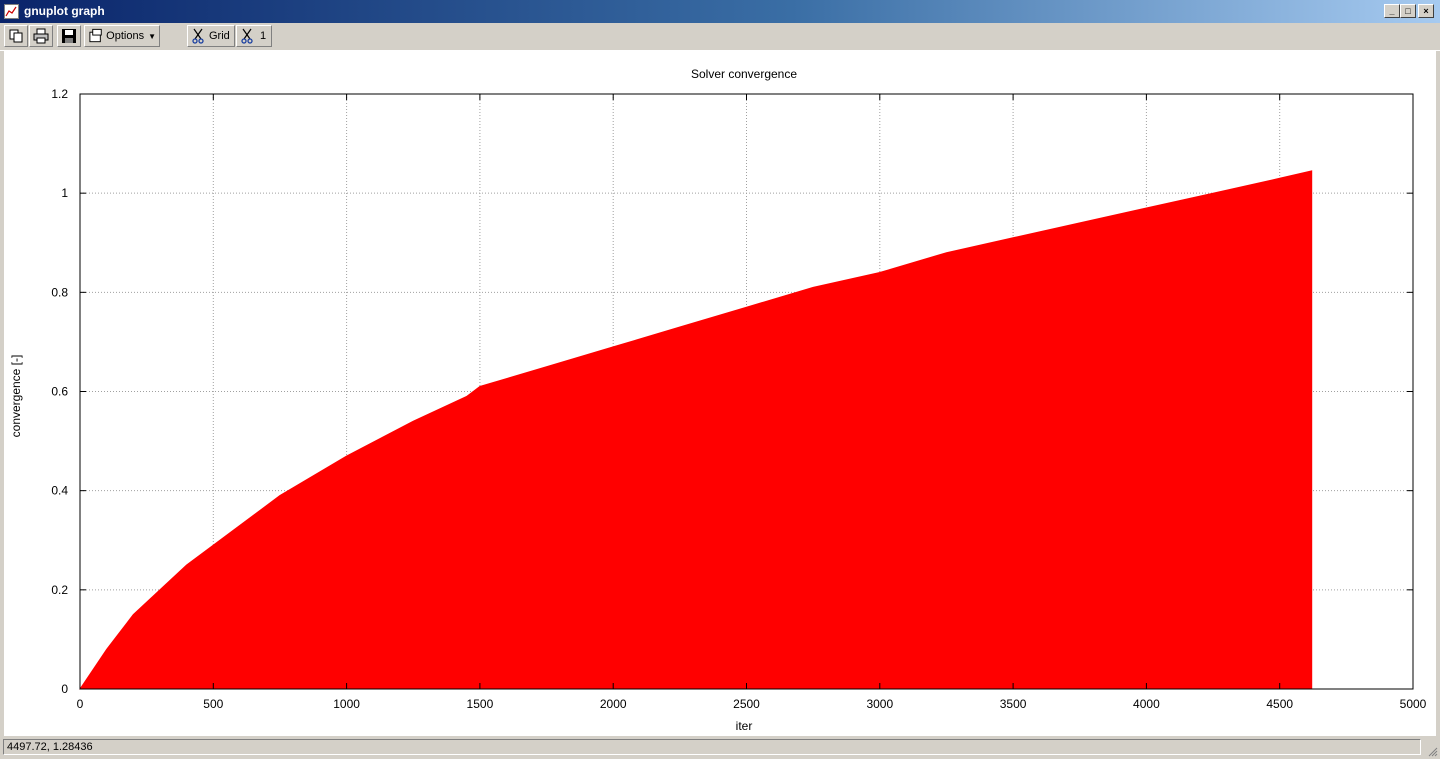 The width and height of the screenshot is (1440, 759). Describe the element at coordinates (744, 74) in the screenshot. I see `chart-title: Solver convergence` at that location.